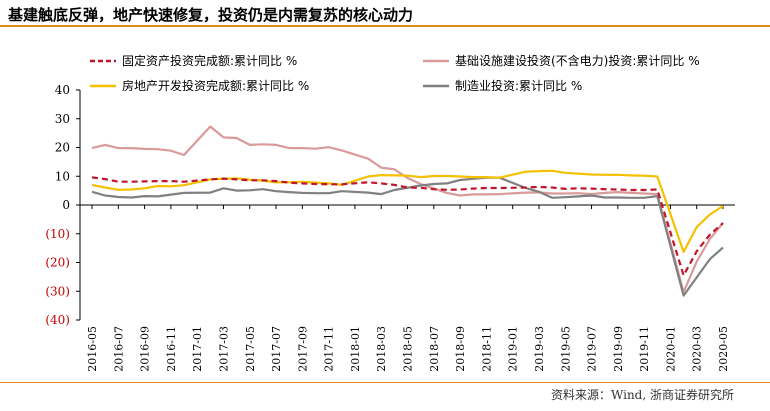 The height and width of the screenshot is (411, 770). Describe the element at coordinates (57, 263) in the screenshot. I see `y-tick-label: (20)` at that location.